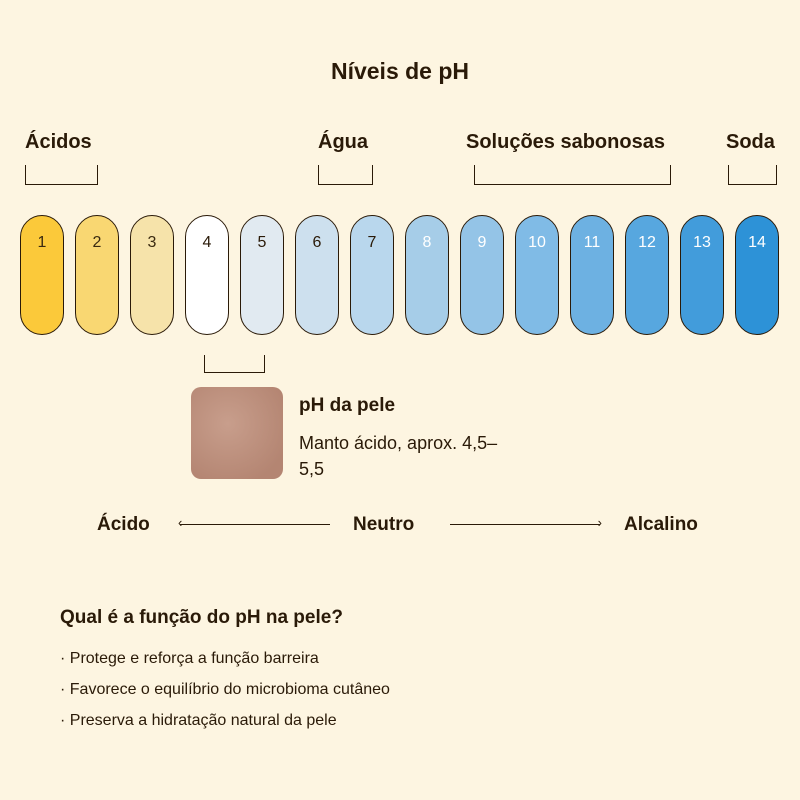 The width and height of the screenshot is (800, 800). What do you see at coordinates (647, 275) in the screenshot?
I see `ph-pill-12: 12` at bounding box center [647, 275].